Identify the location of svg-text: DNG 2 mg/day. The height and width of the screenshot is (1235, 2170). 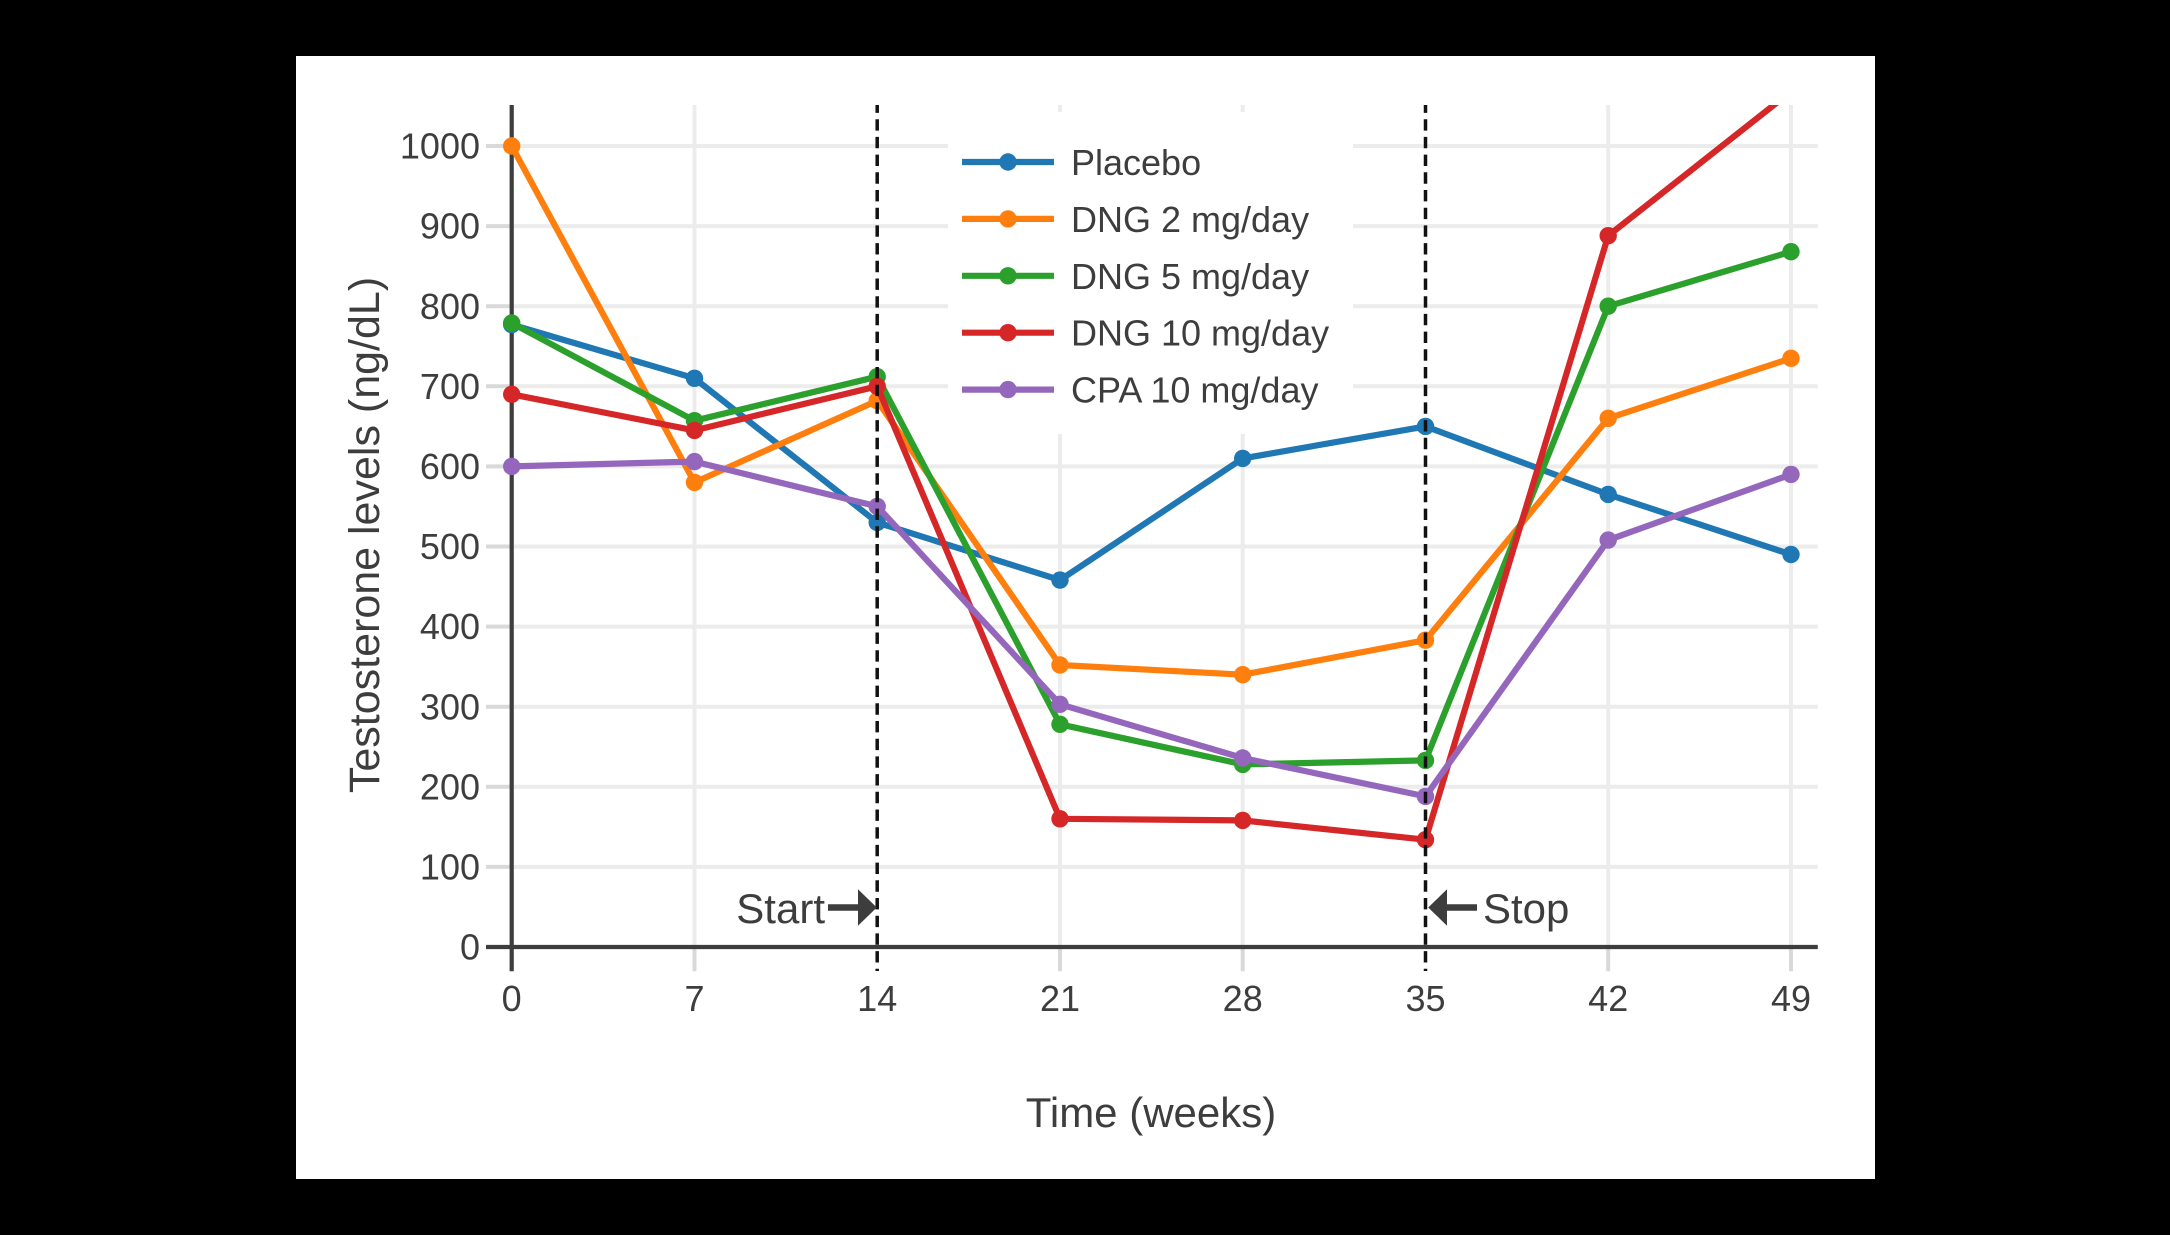
(1190, 219).